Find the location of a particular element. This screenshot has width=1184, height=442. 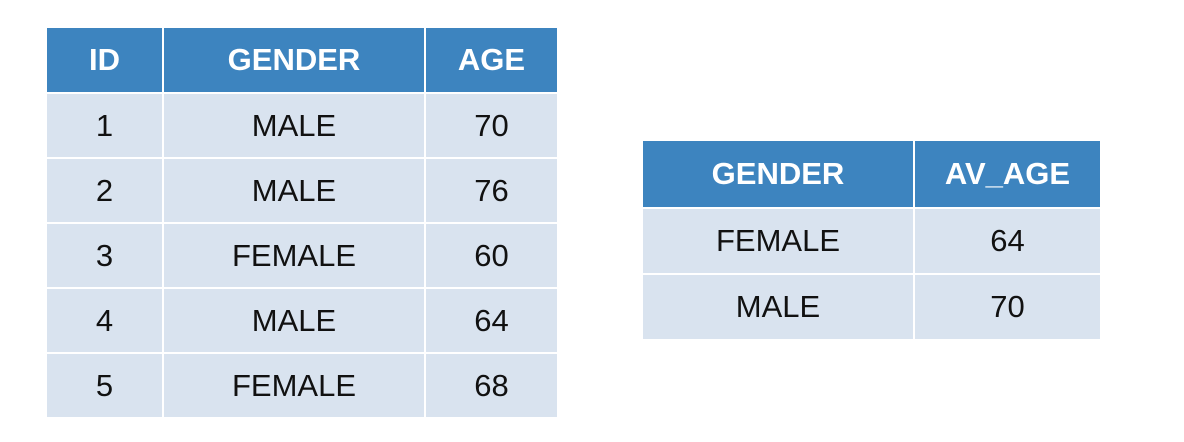

table-row: 3 FEMALE 60 is located at coordinates (302, 255).